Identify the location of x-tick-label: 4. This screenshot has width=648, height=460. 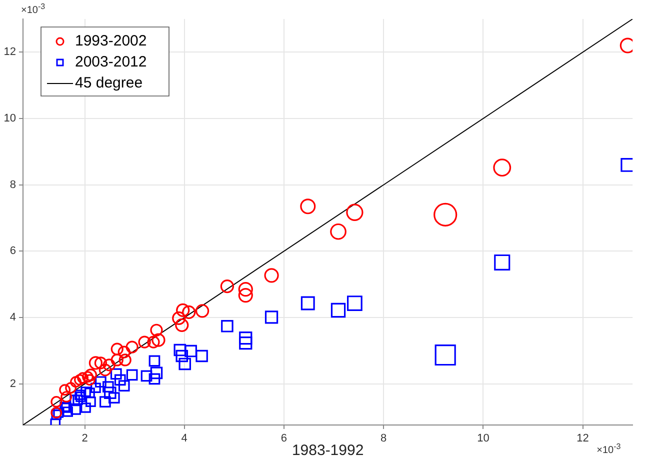
(184, 438).